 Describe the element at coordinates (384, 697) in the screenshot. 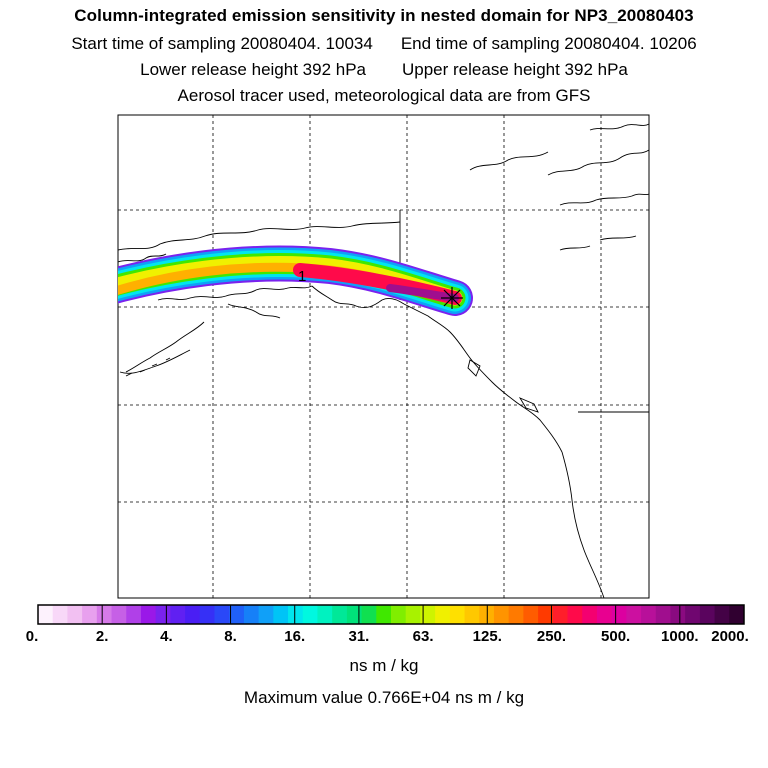

I see `maximum-value: Maximum value 0.766E+04 ns m / kg` at that location.